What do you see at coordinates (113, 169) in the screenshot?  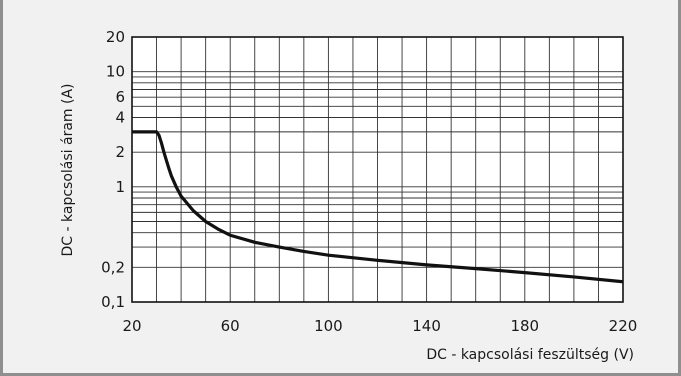 I see `y-tick-labels: 0,1 0,2 1 2 4 6 10 20` at bounding box center [113, 169].